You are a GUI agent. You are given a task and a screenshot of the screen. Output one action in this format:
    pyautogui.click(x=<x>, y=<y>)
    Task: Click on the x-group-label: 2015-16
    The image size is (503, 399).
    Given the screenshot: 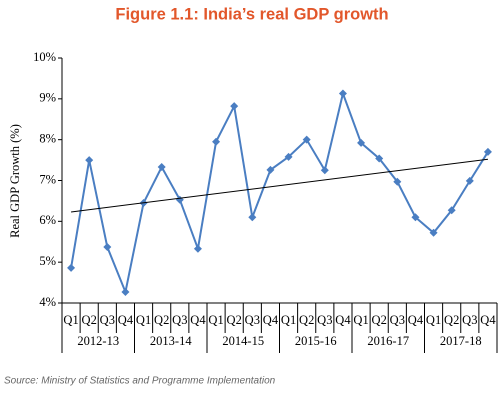 What is the action you would take?
    pyautogui.click(x=316, y=341)
    